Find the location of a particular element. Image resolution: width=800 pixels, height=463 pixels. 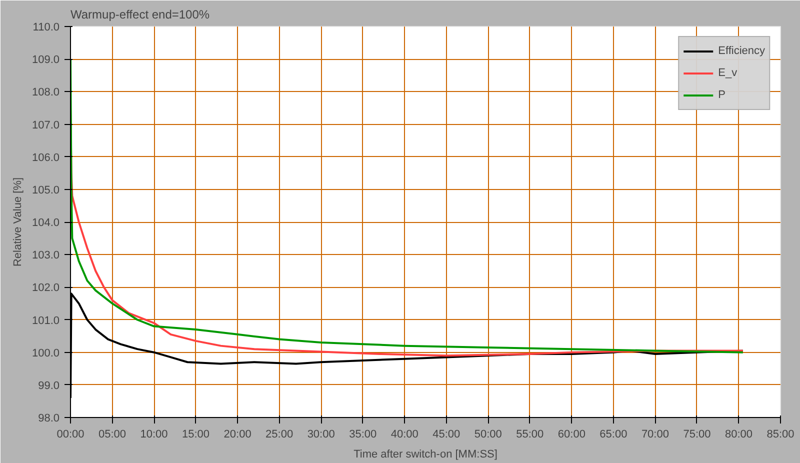

x-tick-label: 65:00 is located at coordinates (614, 434).